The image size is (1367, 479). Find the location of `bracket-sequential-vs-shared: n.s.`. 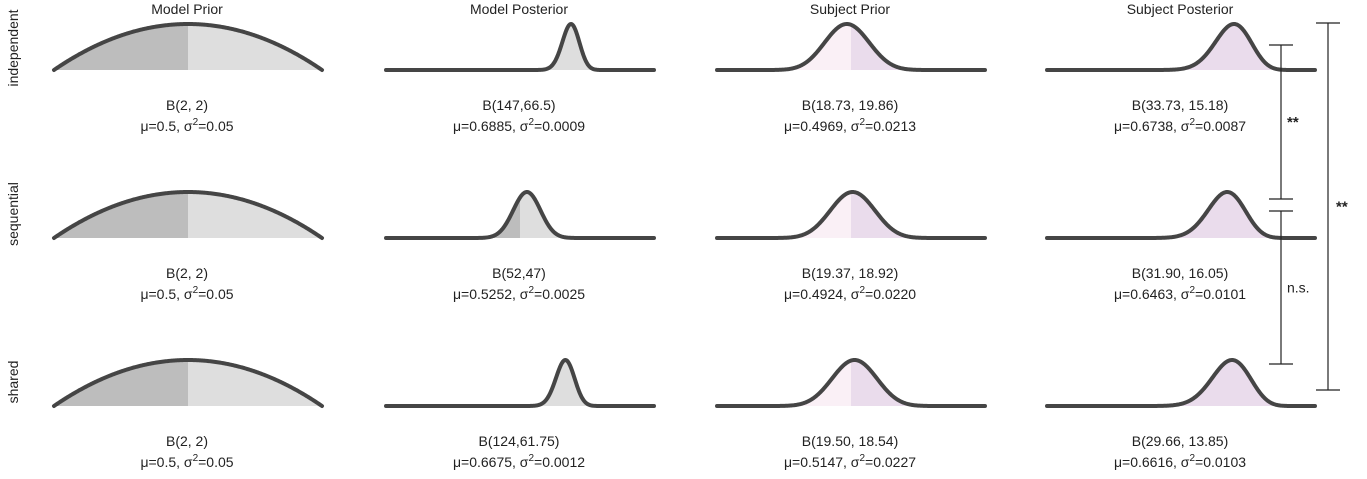

bracket-sequential-vs-shared: n.s. is located at coordinates (1289, 287).